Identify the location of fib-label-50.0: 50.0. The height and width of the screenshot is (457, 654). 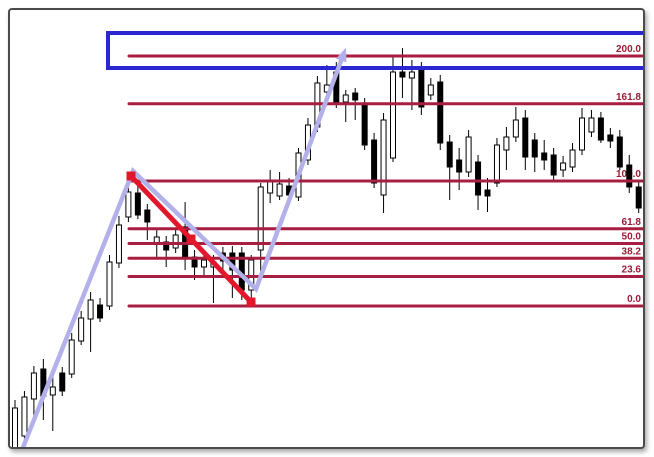
(632, 237).